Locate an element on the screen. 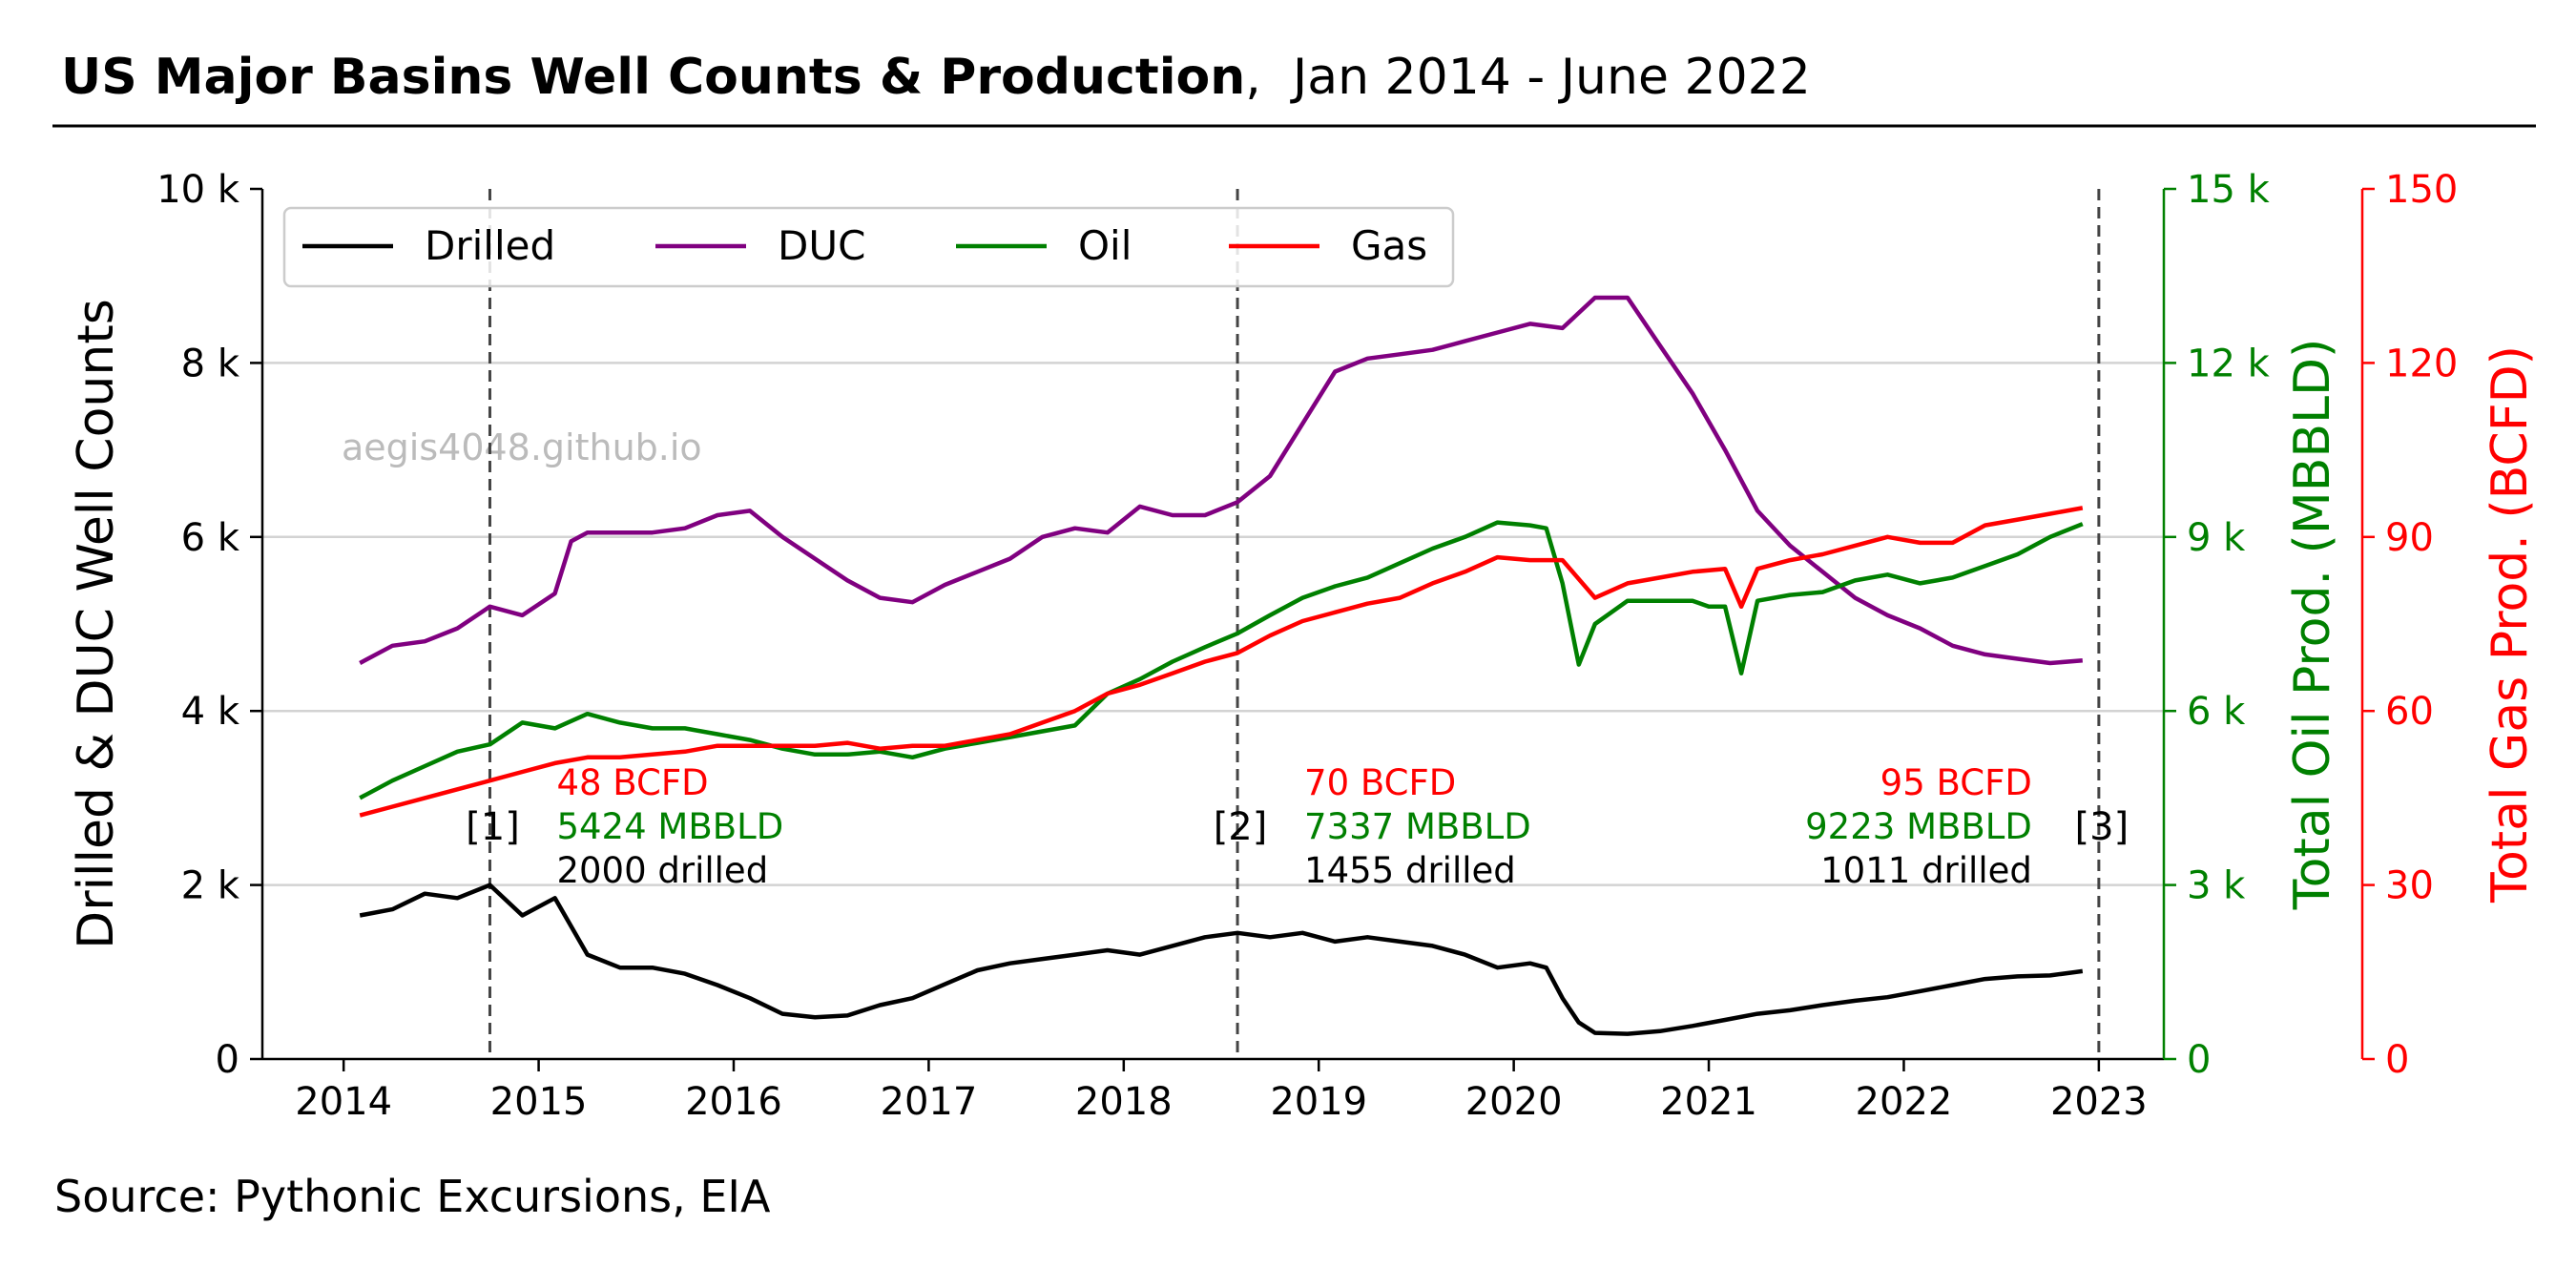 This screenshot has height=1288, width=2576. x-tick-label-5: 2019 is located at coordinates (1318, 1102).